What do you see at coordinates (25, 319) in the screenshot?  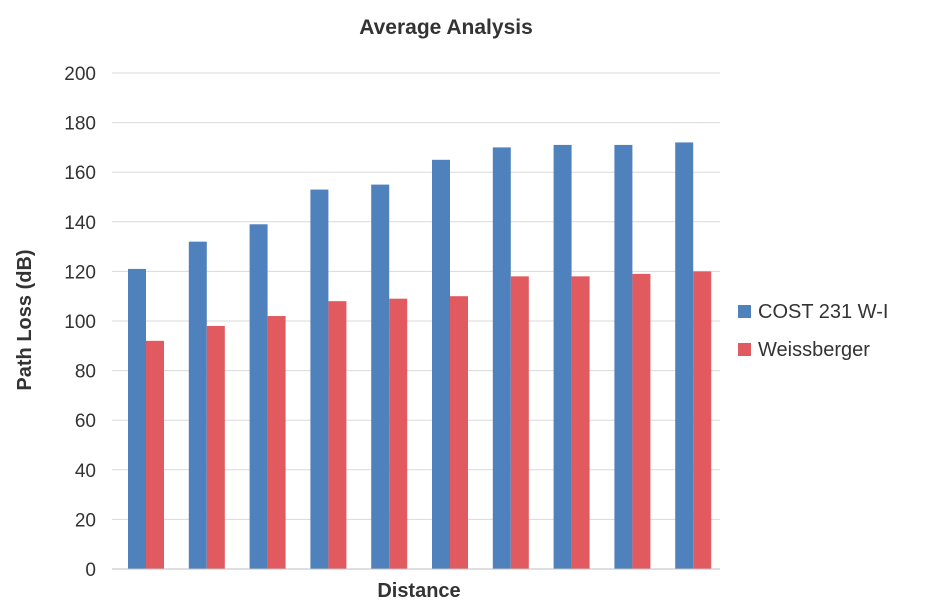 I see `y-axis-title: Path Loss (dB)` at bounding box center [25, 319].